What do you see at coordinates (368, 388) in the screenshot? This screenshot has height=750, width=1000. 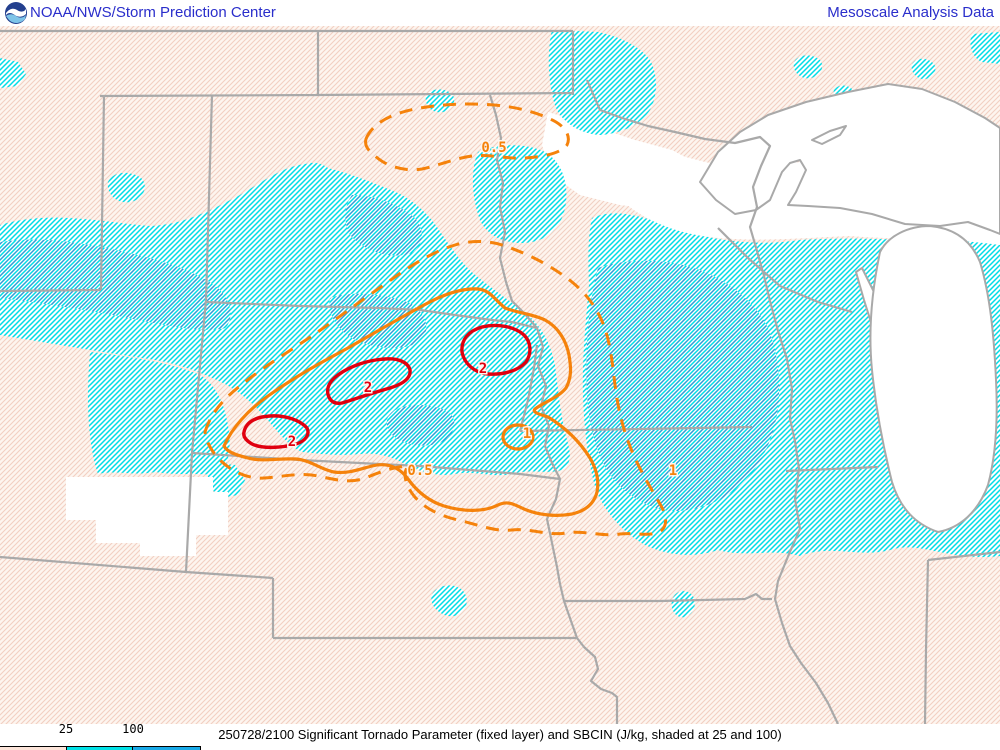 I see `contour-label-2-middle: 2` at bounding box center [368, 388].